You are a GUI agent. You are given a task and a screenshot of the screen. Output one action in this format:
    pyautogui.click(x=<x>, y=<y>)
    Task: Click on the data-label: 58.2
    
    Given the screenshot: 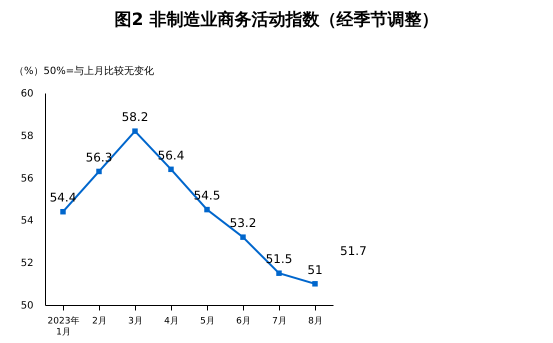 What is the action you would take?
    pyautogui.click(x=135, y=117)
    